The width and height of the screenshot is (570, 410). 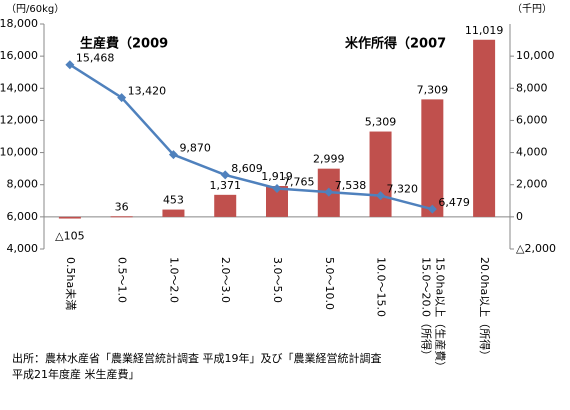 What do you see at coordinates (174, 280) in the screenshot?
I see `x-tick-label: 1.0～2.0` at bounding box center [174, 280].